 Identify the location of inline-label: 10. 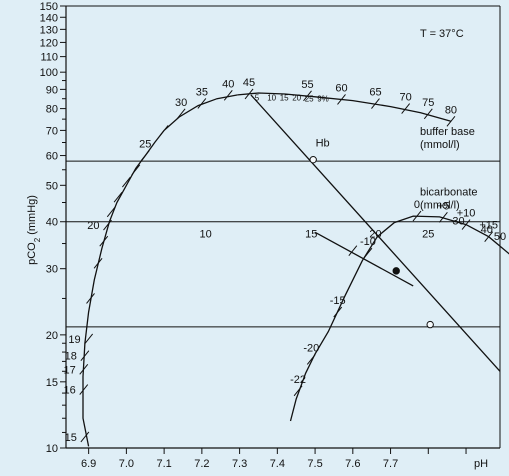
(206, 235).